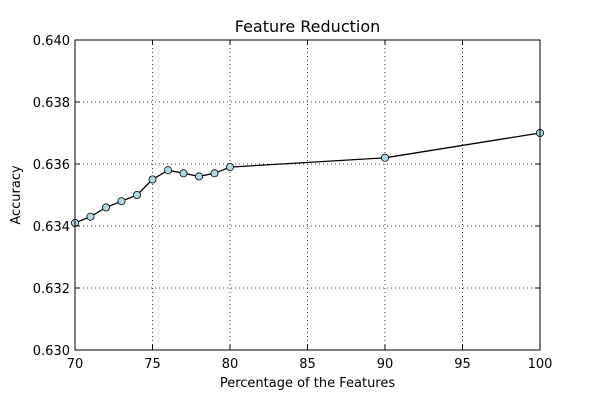  Describe the element at coordinates (540, 364) in the screenshot. I see `x-tick-label: 100` at that location.